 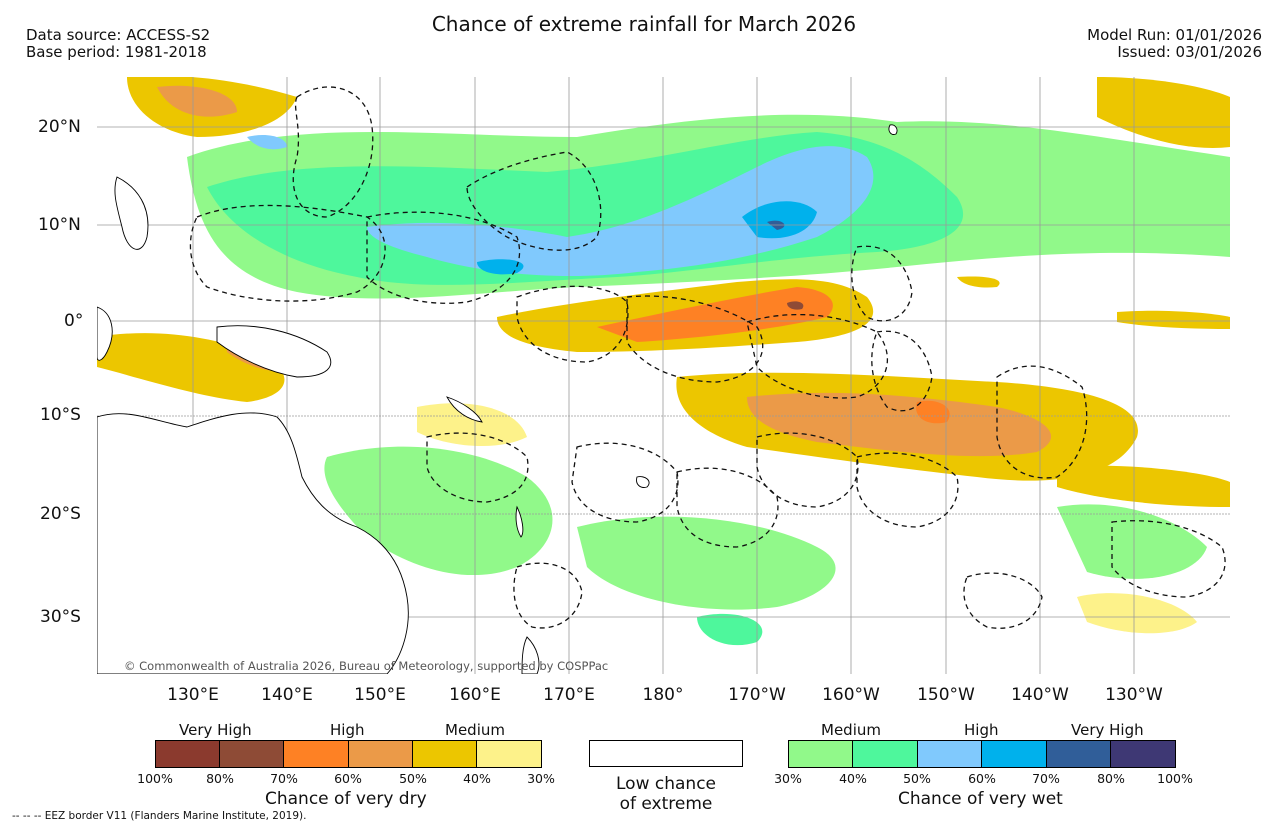 What do you see at coordinates (530, 655) in the screenshot?
I see `new-zealand-landmass` at bounding box center [530, 655].